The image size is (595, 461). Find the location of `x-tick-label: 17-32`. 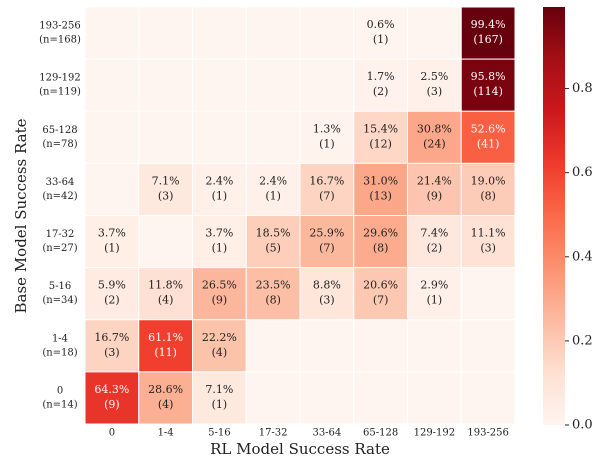

x-tick-label: 17-32 is located at coordinates (273, 433).